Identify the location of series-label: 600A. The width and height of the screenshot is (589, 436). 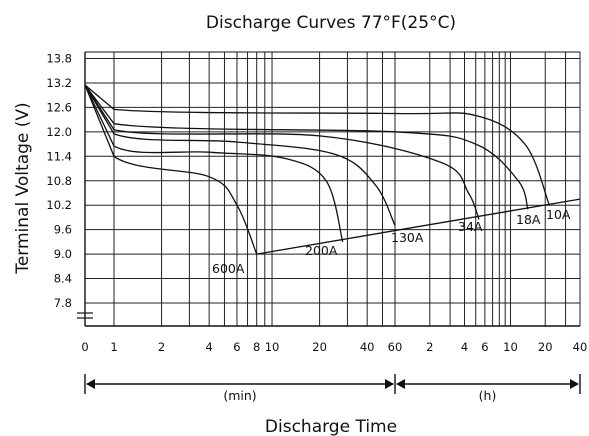
(228, 268).